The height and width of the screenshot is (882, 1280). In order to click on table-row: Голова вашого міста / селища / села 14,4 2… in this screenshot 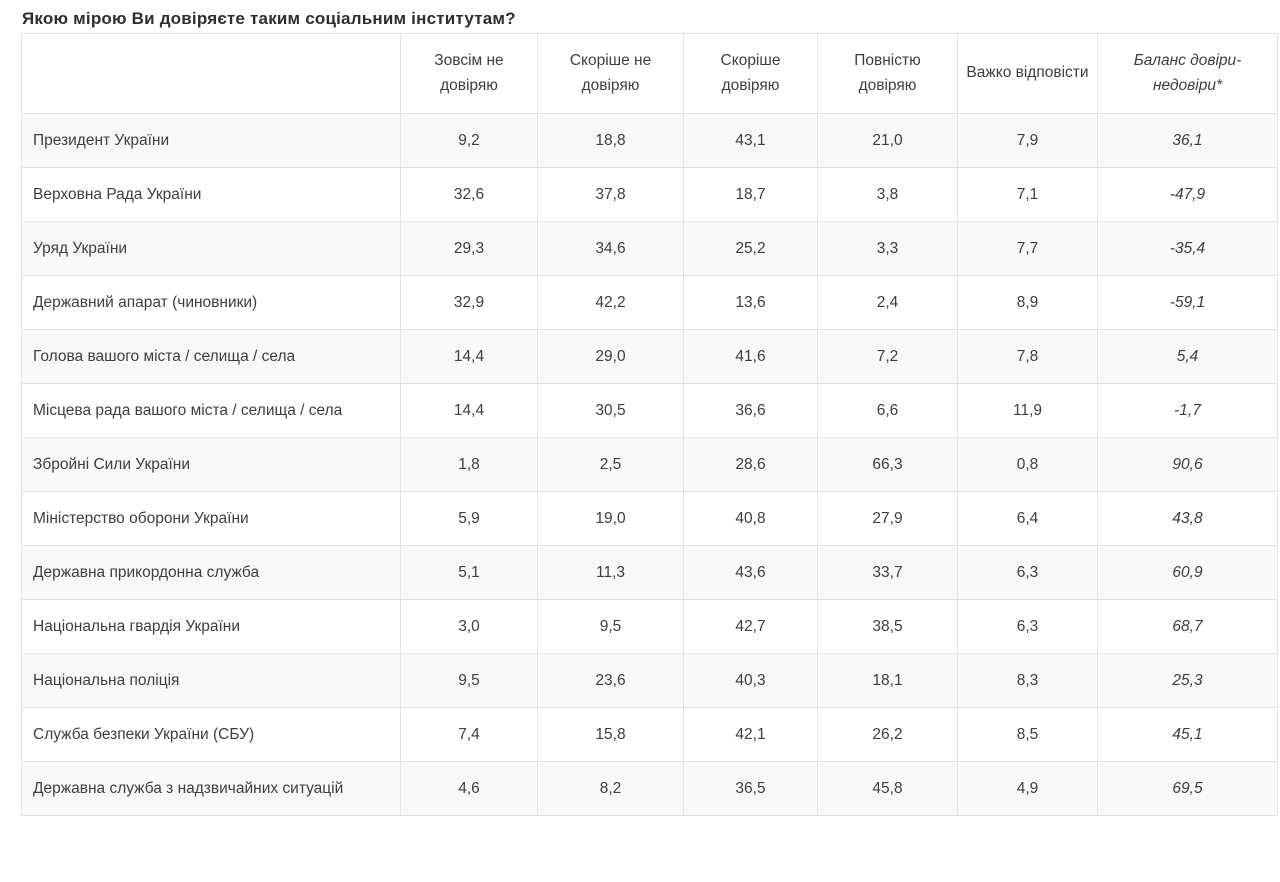, I will do `click(649, 356)`.